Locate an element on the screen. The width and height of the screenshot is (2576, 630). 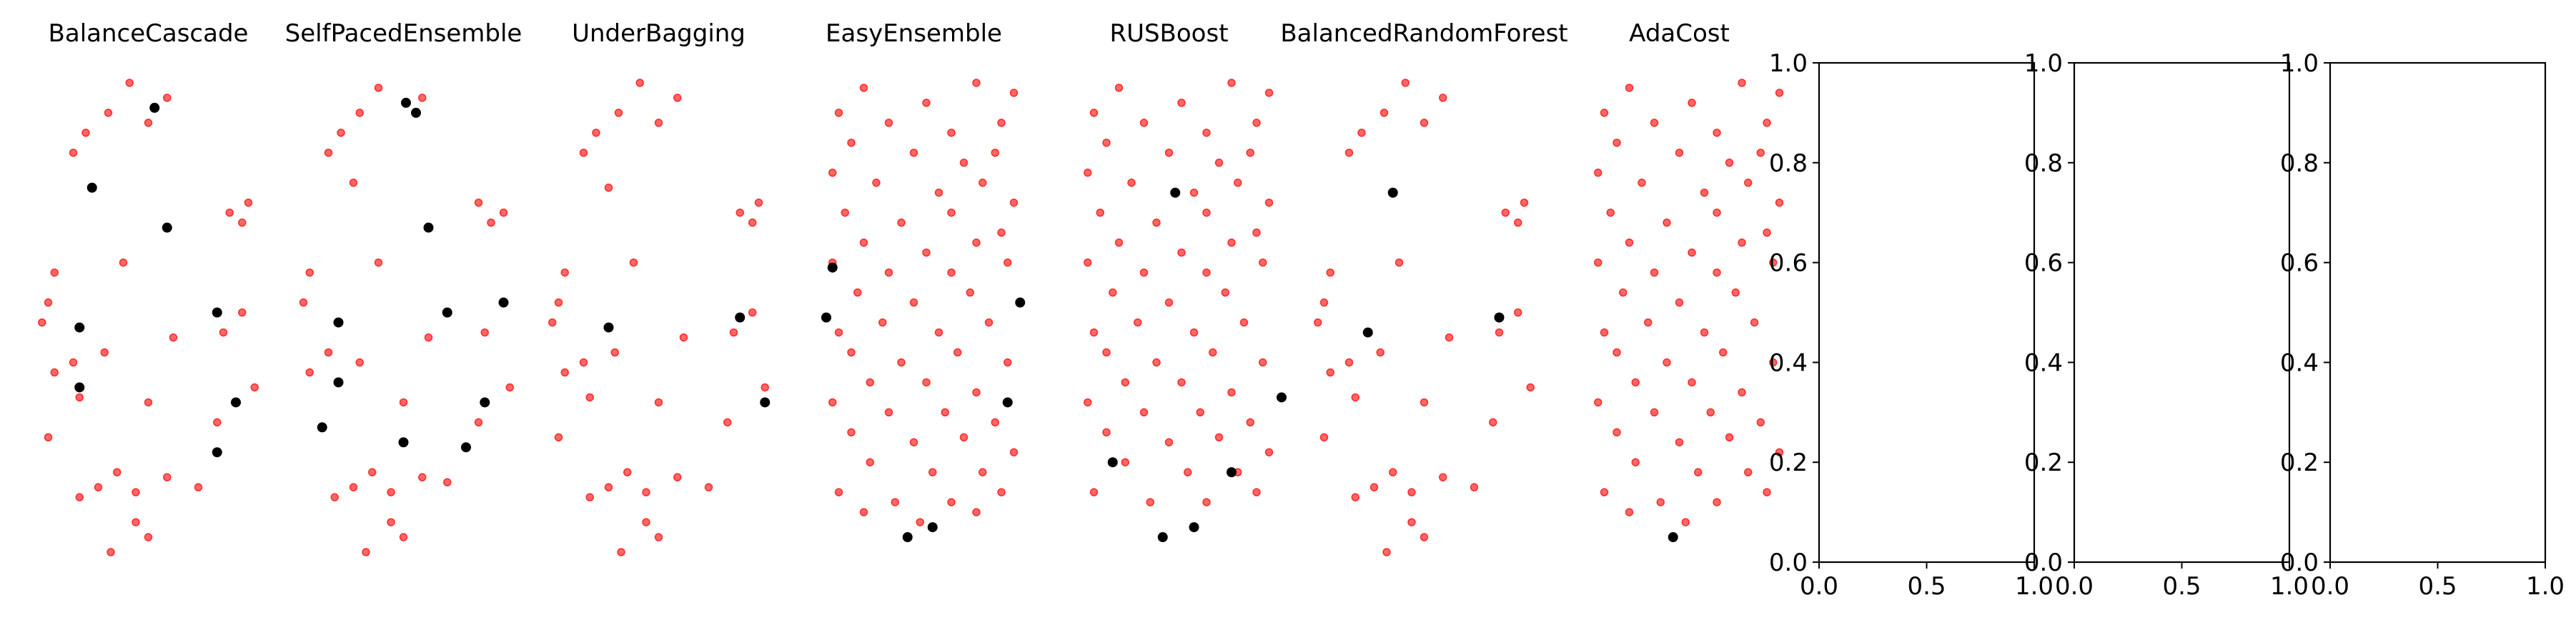
subplot-10: 0.0 0.5 1.0 0.0 0.2 0.4 0.6 0.8 1.0 is located at coordinates (2423, 325).